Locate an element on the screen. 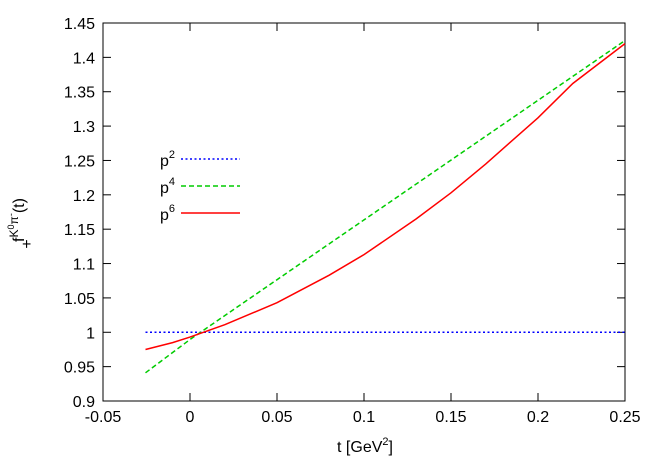 This screenshot has height=458, width=654. y-tick-label: 0.95 is located at coordinates (79, 368).